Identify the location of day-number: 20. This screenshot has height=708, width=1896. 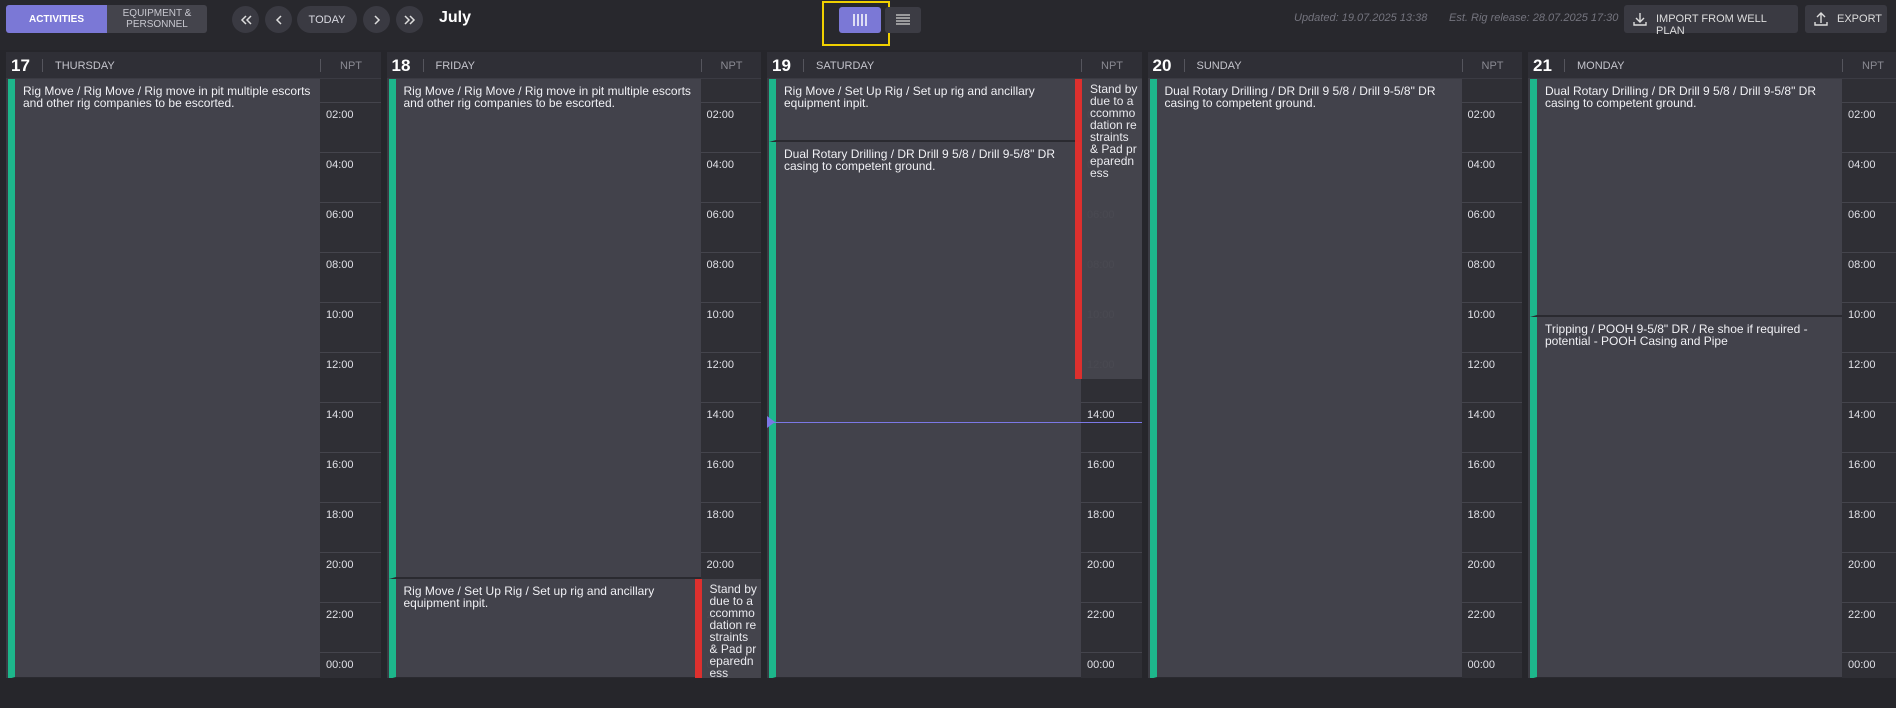
(1162, 65).